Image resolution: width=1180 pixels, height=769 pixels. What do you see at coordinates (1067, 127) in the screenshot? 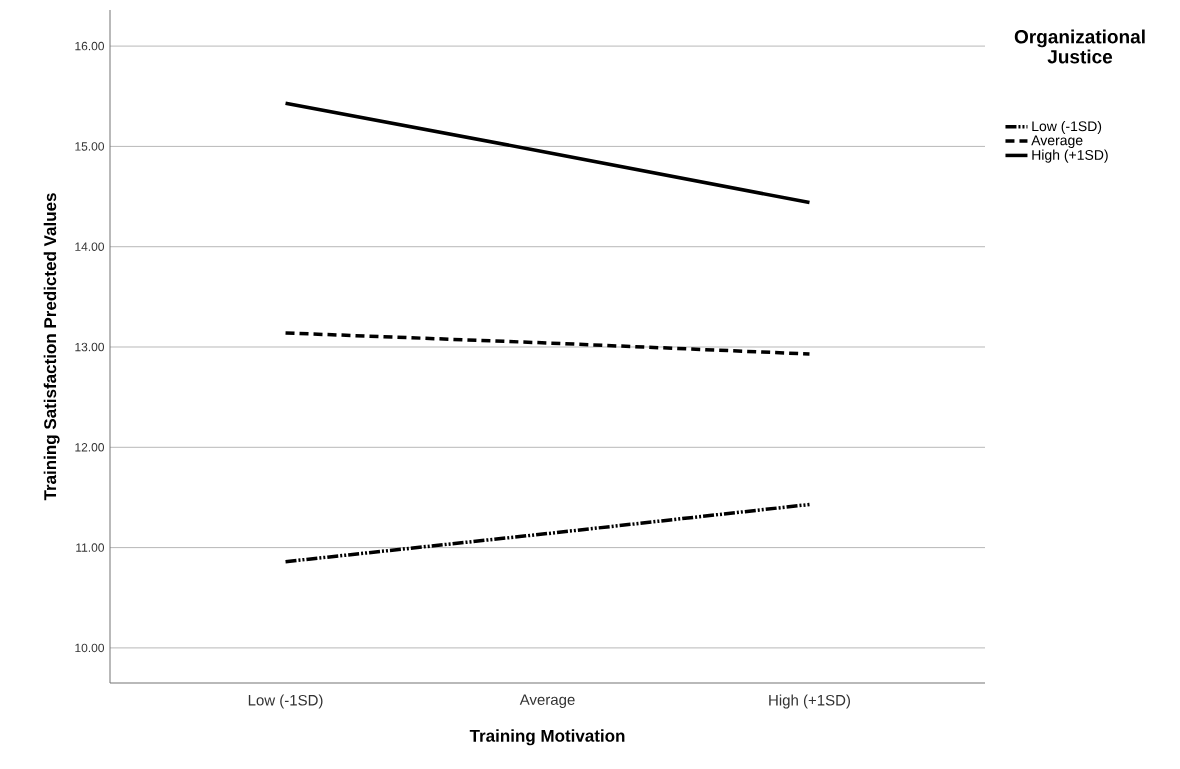
I see `legend-label: Low (-1SD)` at bounding box center [1067, 127].